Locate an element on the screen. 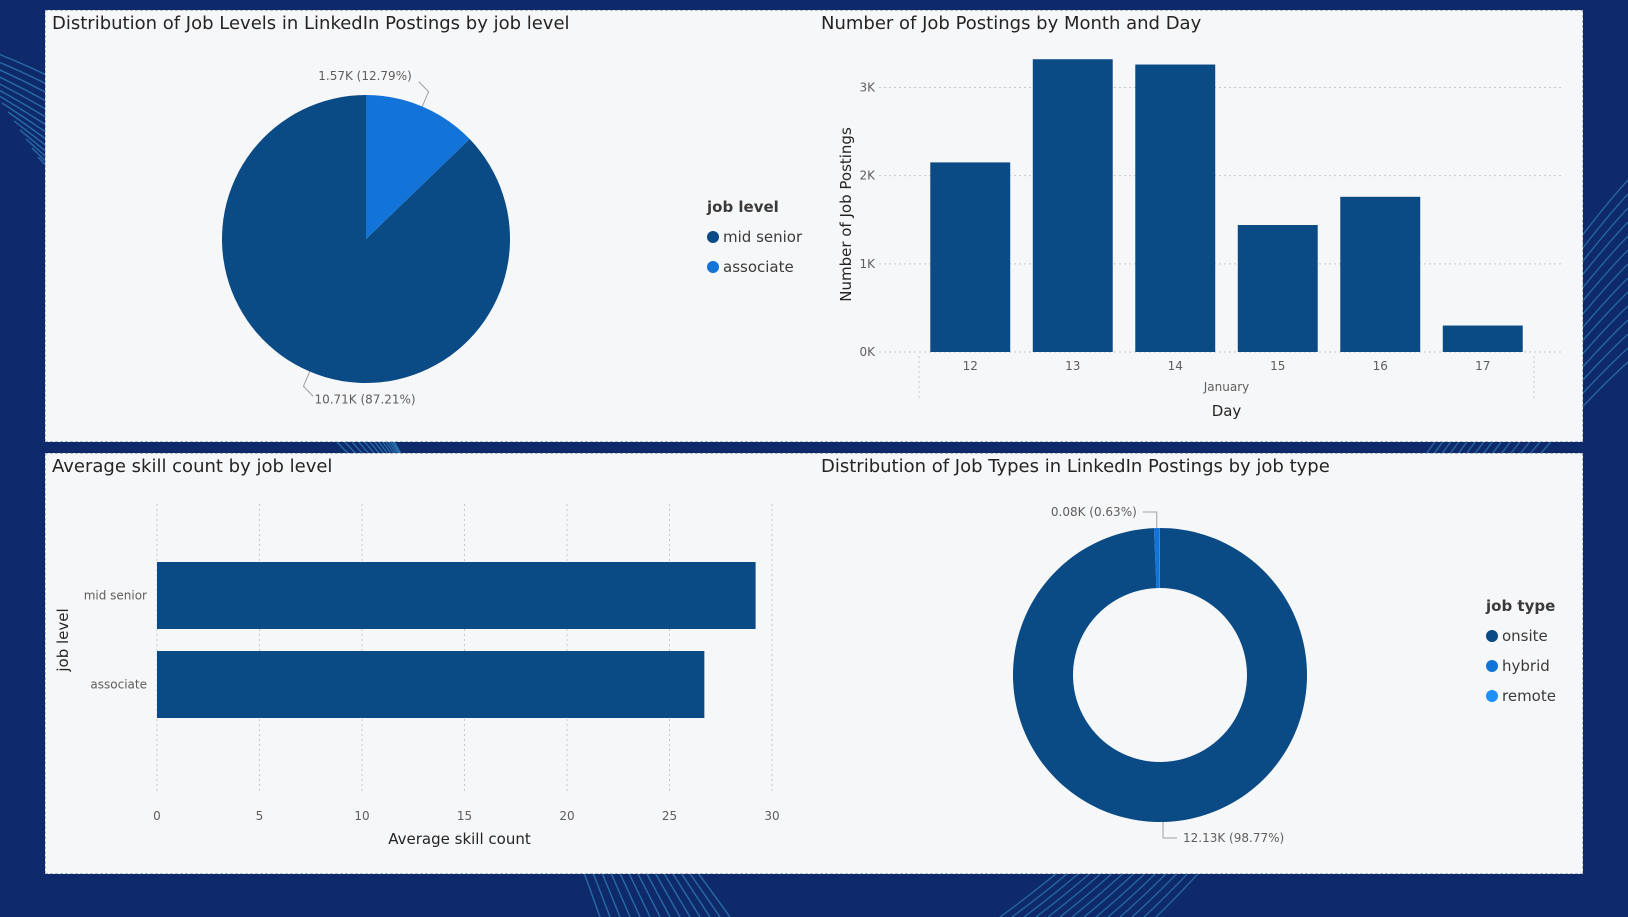  x-tick-label: 30 is located at coordinates (771, 816).